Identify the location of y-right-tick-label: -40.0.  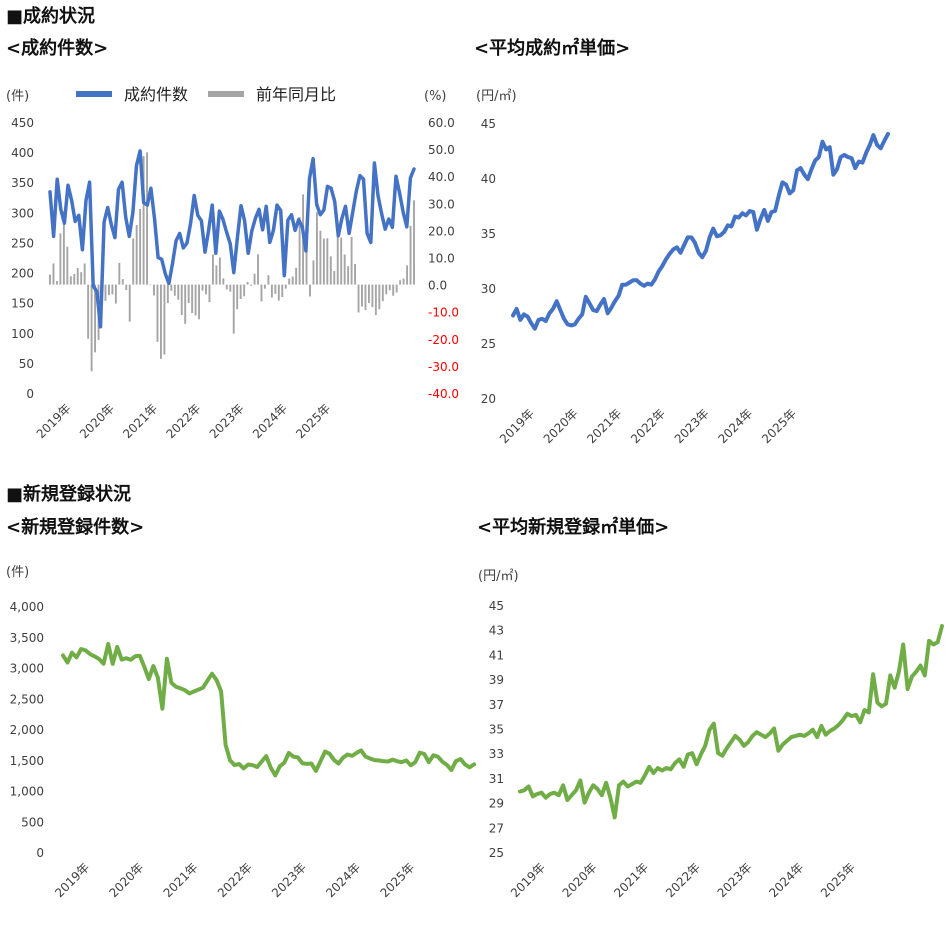
(443, 394).